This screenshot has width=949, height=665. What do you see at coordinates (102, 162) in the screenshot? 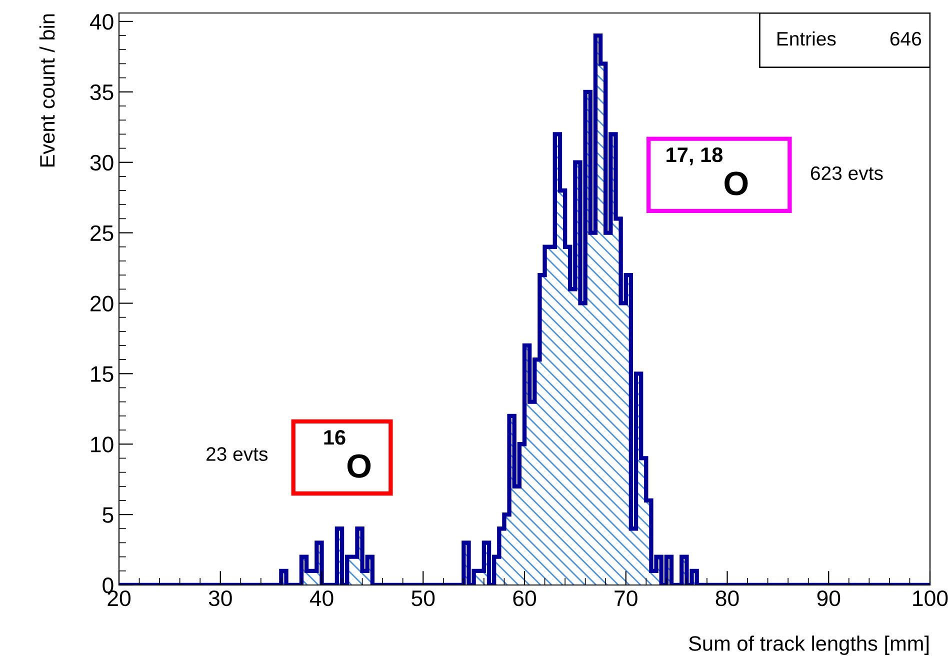
I see `y-tick-label: 30` at bounding box center [102, 162].